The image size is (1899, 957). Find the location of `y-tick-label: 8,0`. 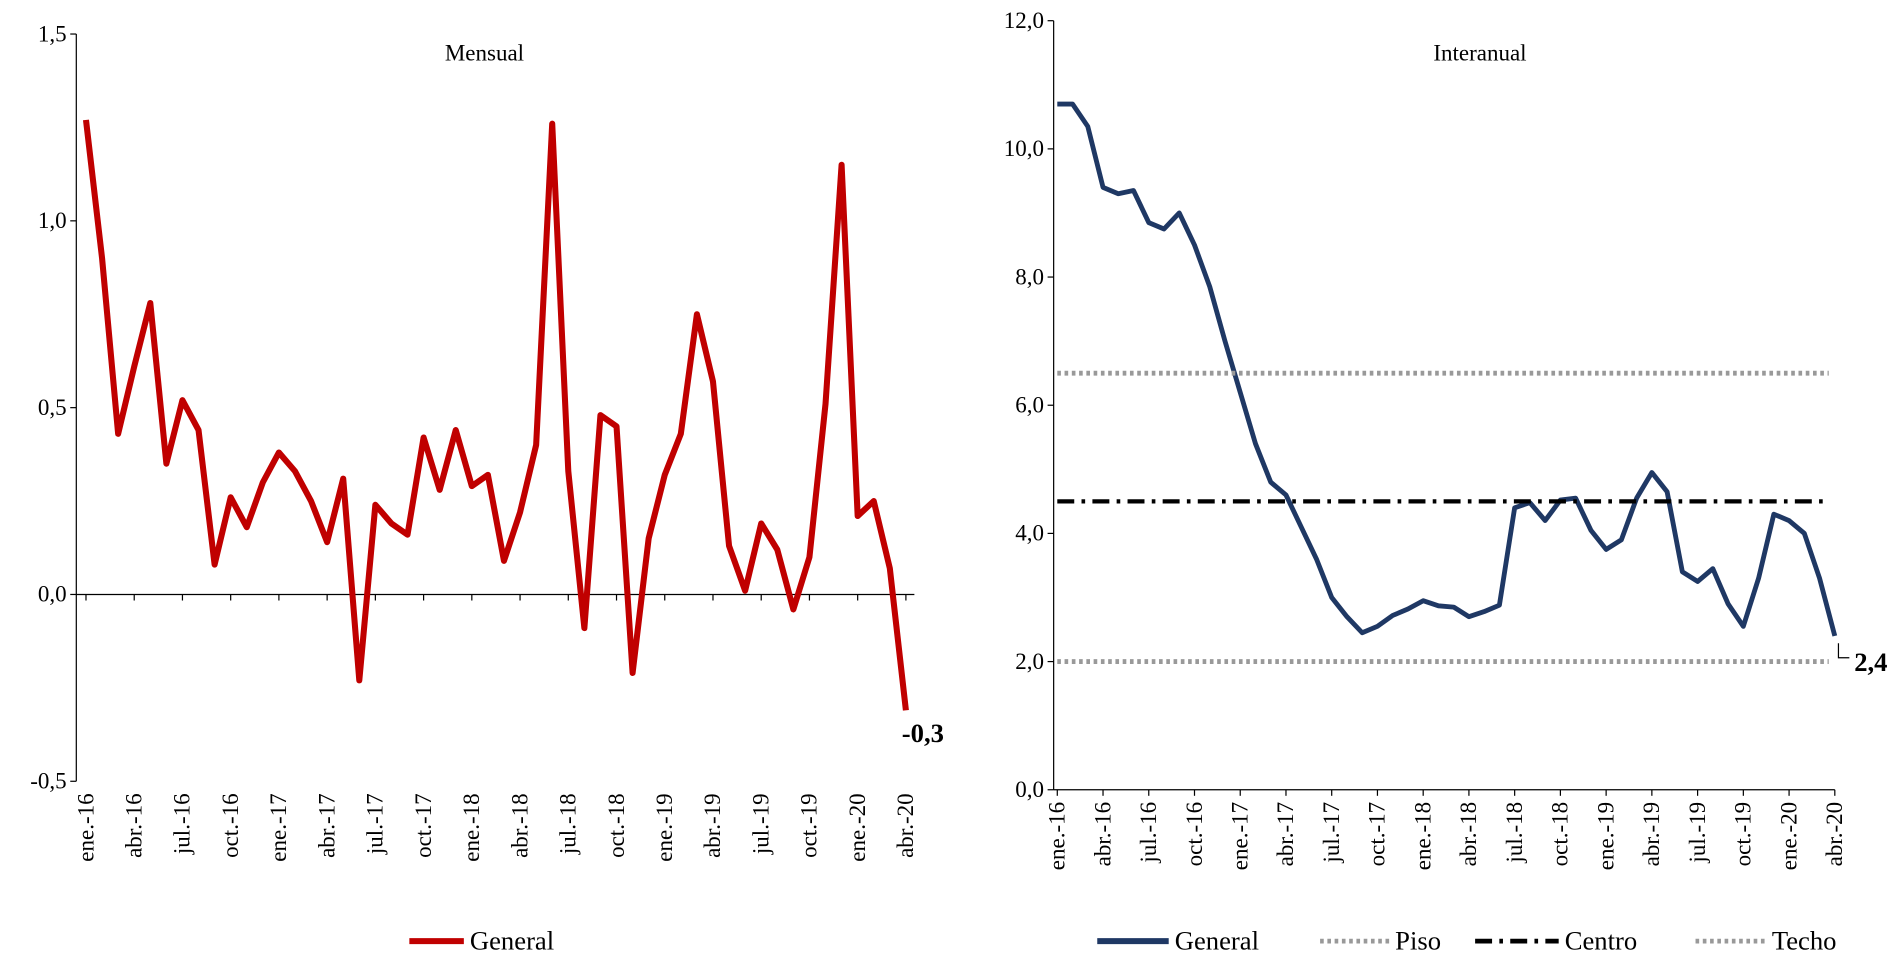

y-tick-label: 8,0 is located at coordinates (1029, 276).